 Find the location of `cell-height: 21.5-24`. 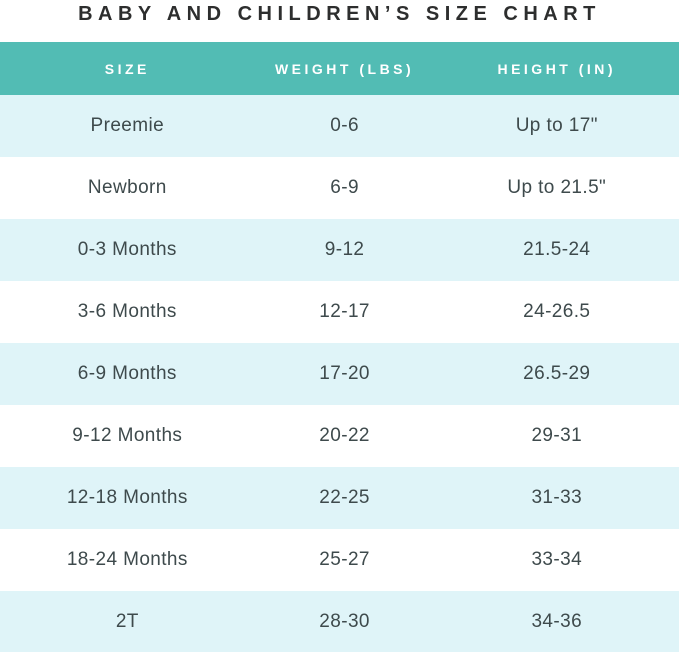

cell-height: 21.5-24 is located at coordinates (557, 249).